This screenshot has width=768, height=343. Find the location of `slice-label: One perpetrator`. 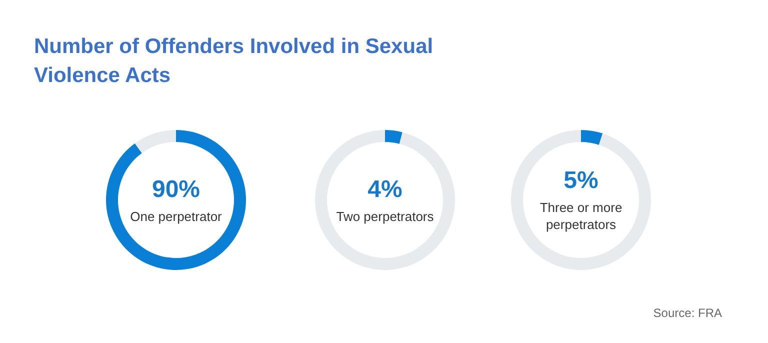

slice-label: One perpetrator is located at coordinates (176, 216).